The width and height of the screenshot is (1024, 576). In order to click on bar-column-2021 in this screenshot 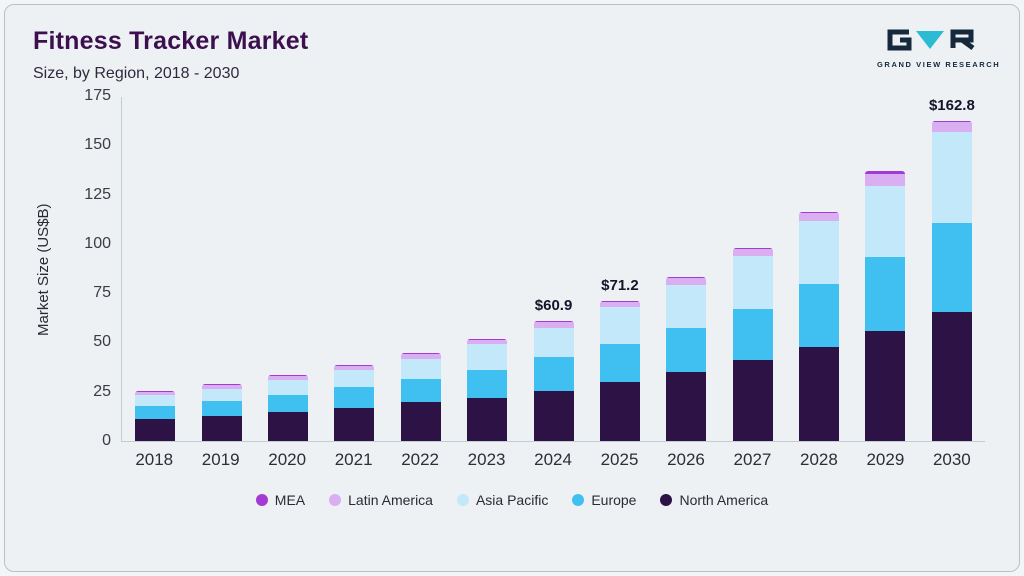, I will do `click(354, 269)`.